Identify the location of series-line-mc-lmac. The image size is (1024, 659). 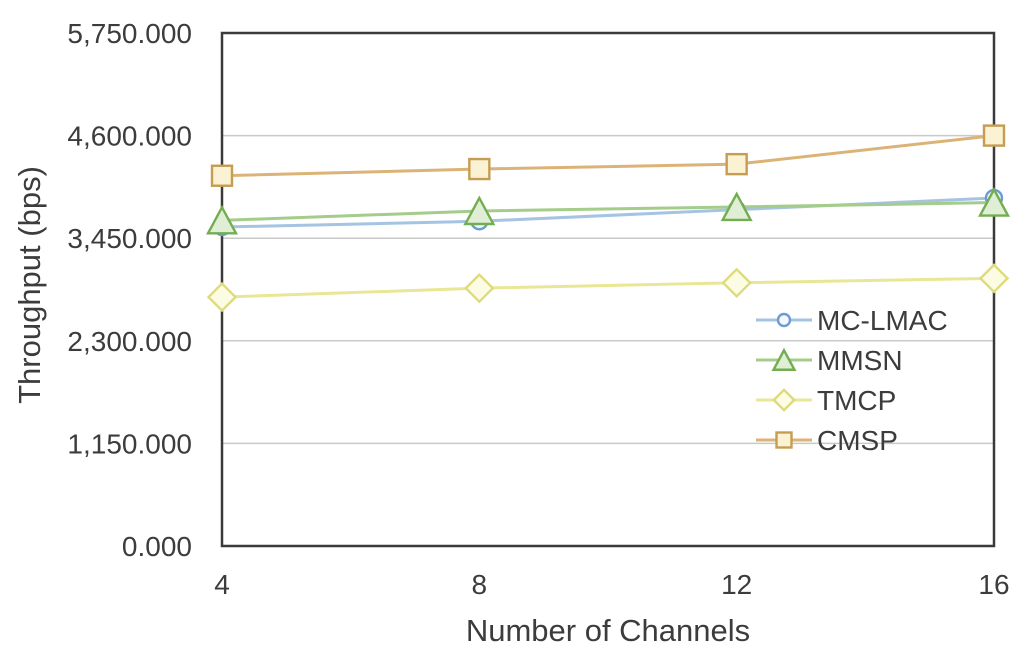
(608, 212).